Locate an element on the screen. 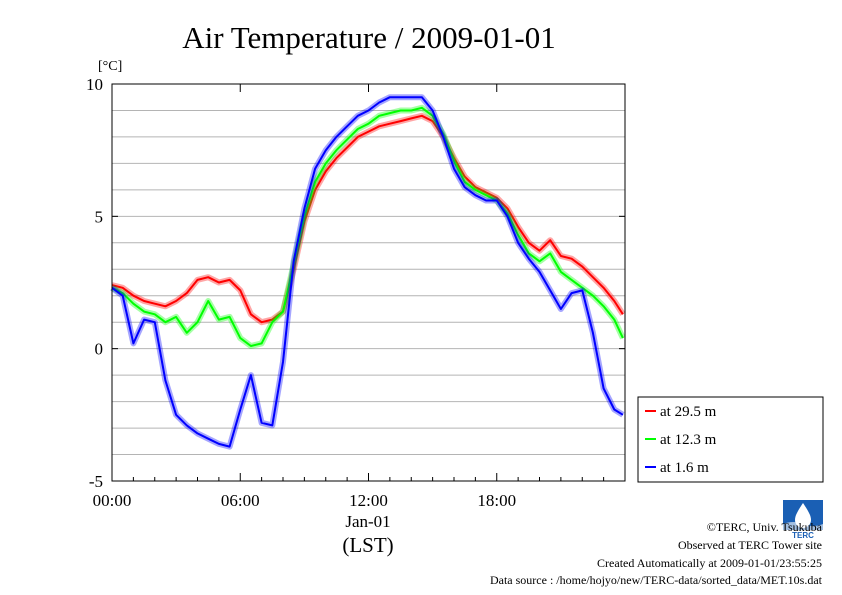  chart-title: Air Temperature / 2009-01-01 is located at coordinates (368, 37).